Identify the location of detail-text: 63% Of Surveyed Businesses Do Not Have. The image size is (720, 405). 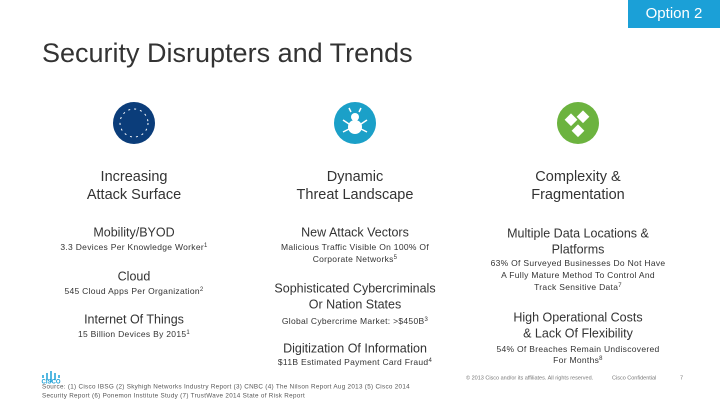
(578, 263).